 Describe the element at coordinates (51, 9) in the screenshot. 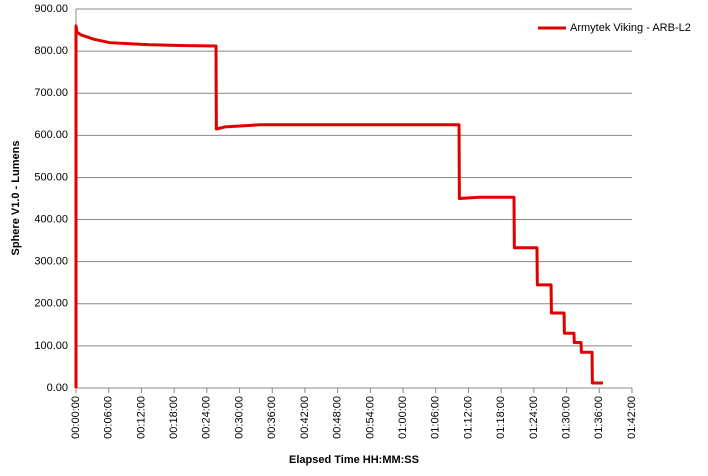

I see `y-tick-label: 900.00` at that location.